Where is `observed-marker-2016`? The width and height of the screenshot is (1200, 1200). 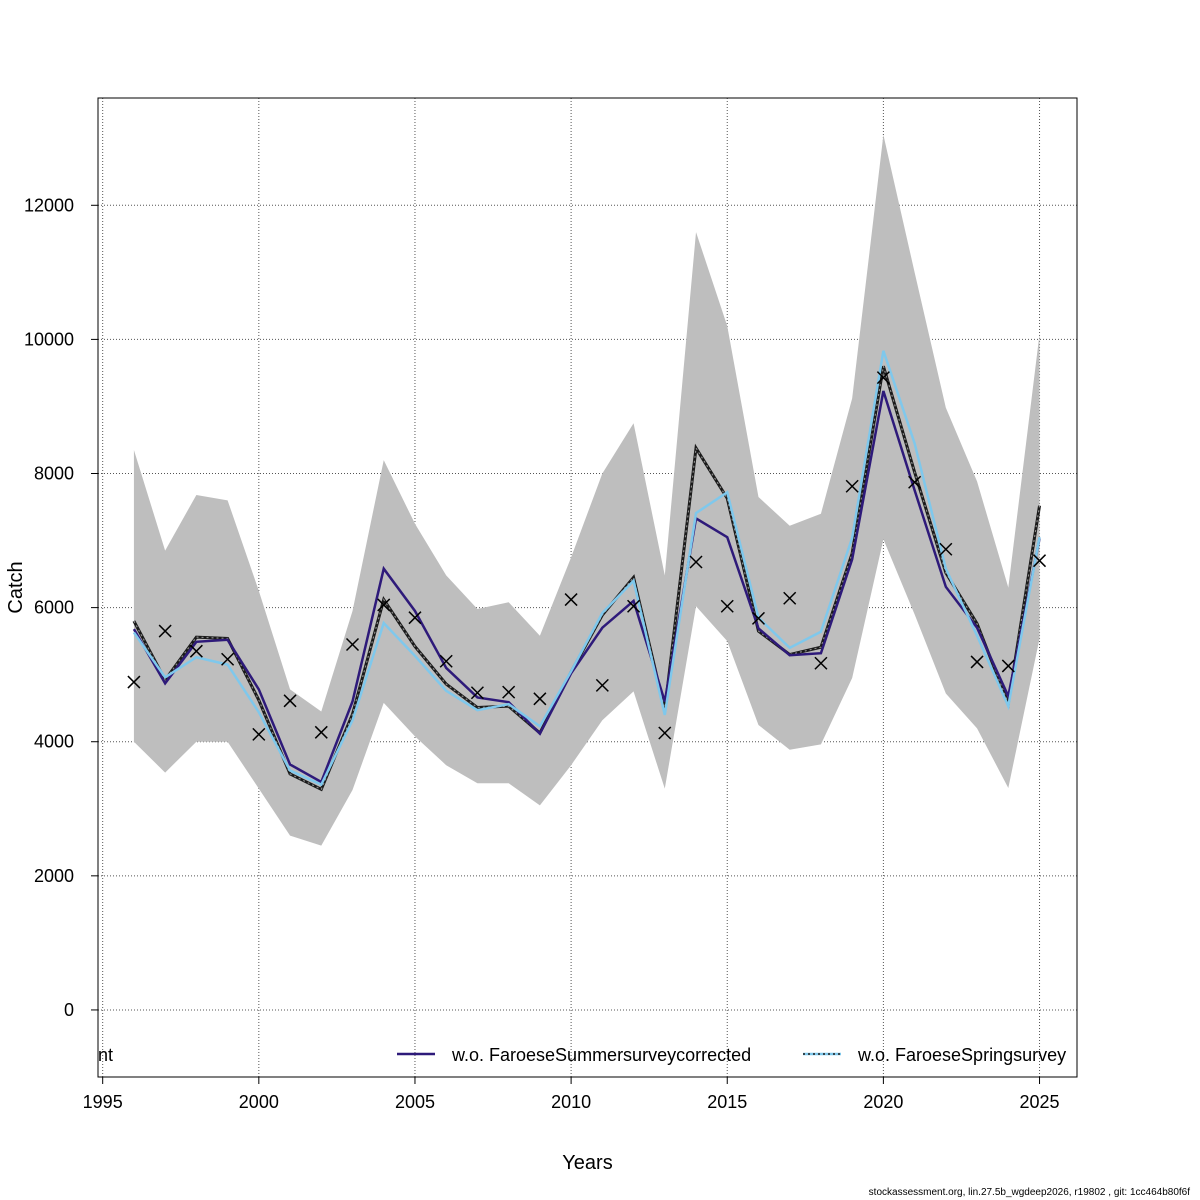
observed-marker-2016 is located at coordinates (758, 618).